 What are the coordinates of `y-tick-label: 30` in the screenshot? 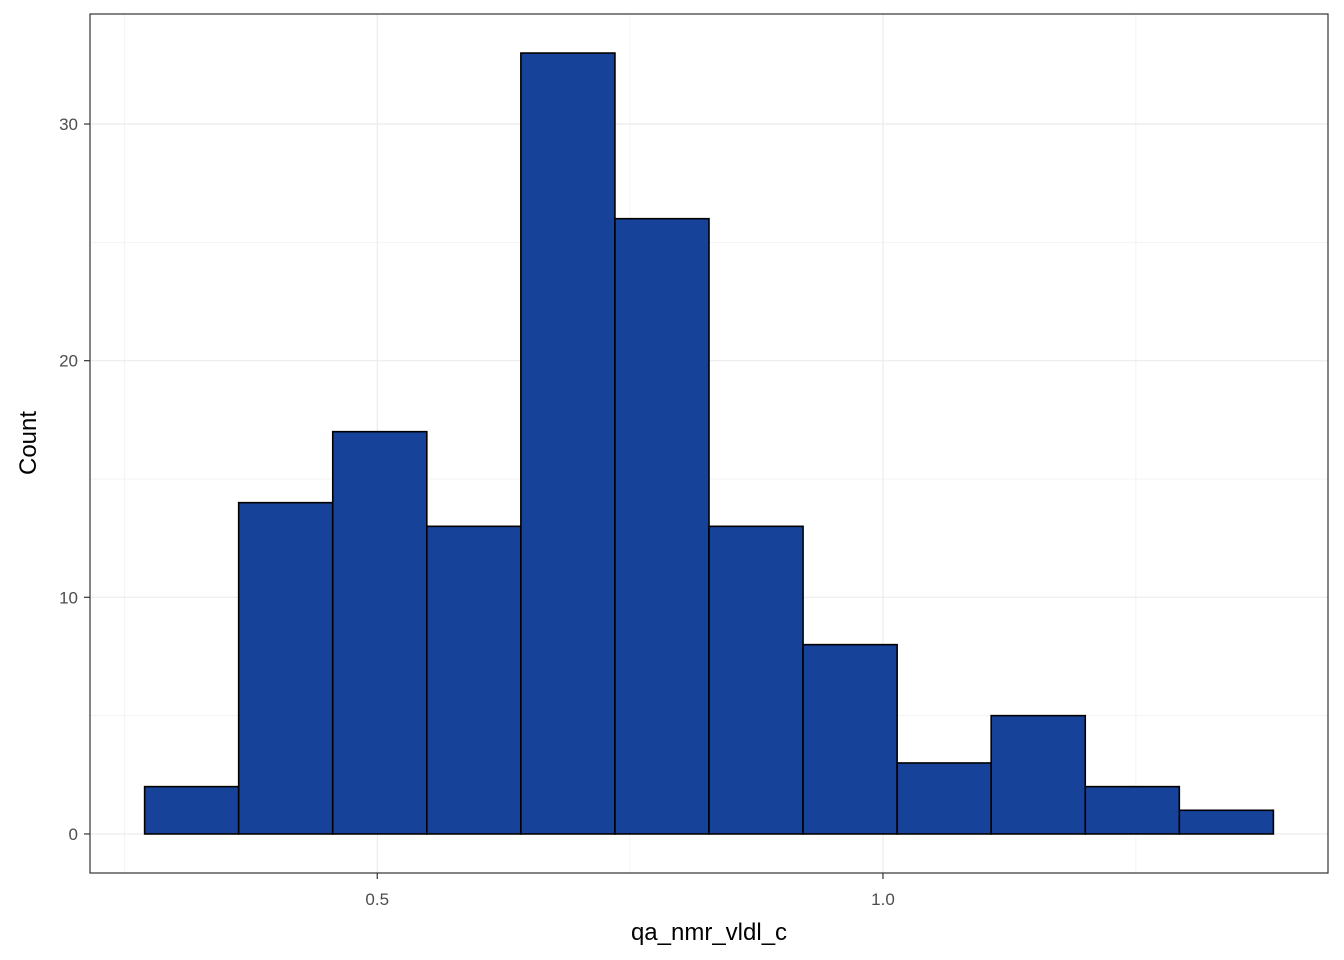 It's located at (68, 124).